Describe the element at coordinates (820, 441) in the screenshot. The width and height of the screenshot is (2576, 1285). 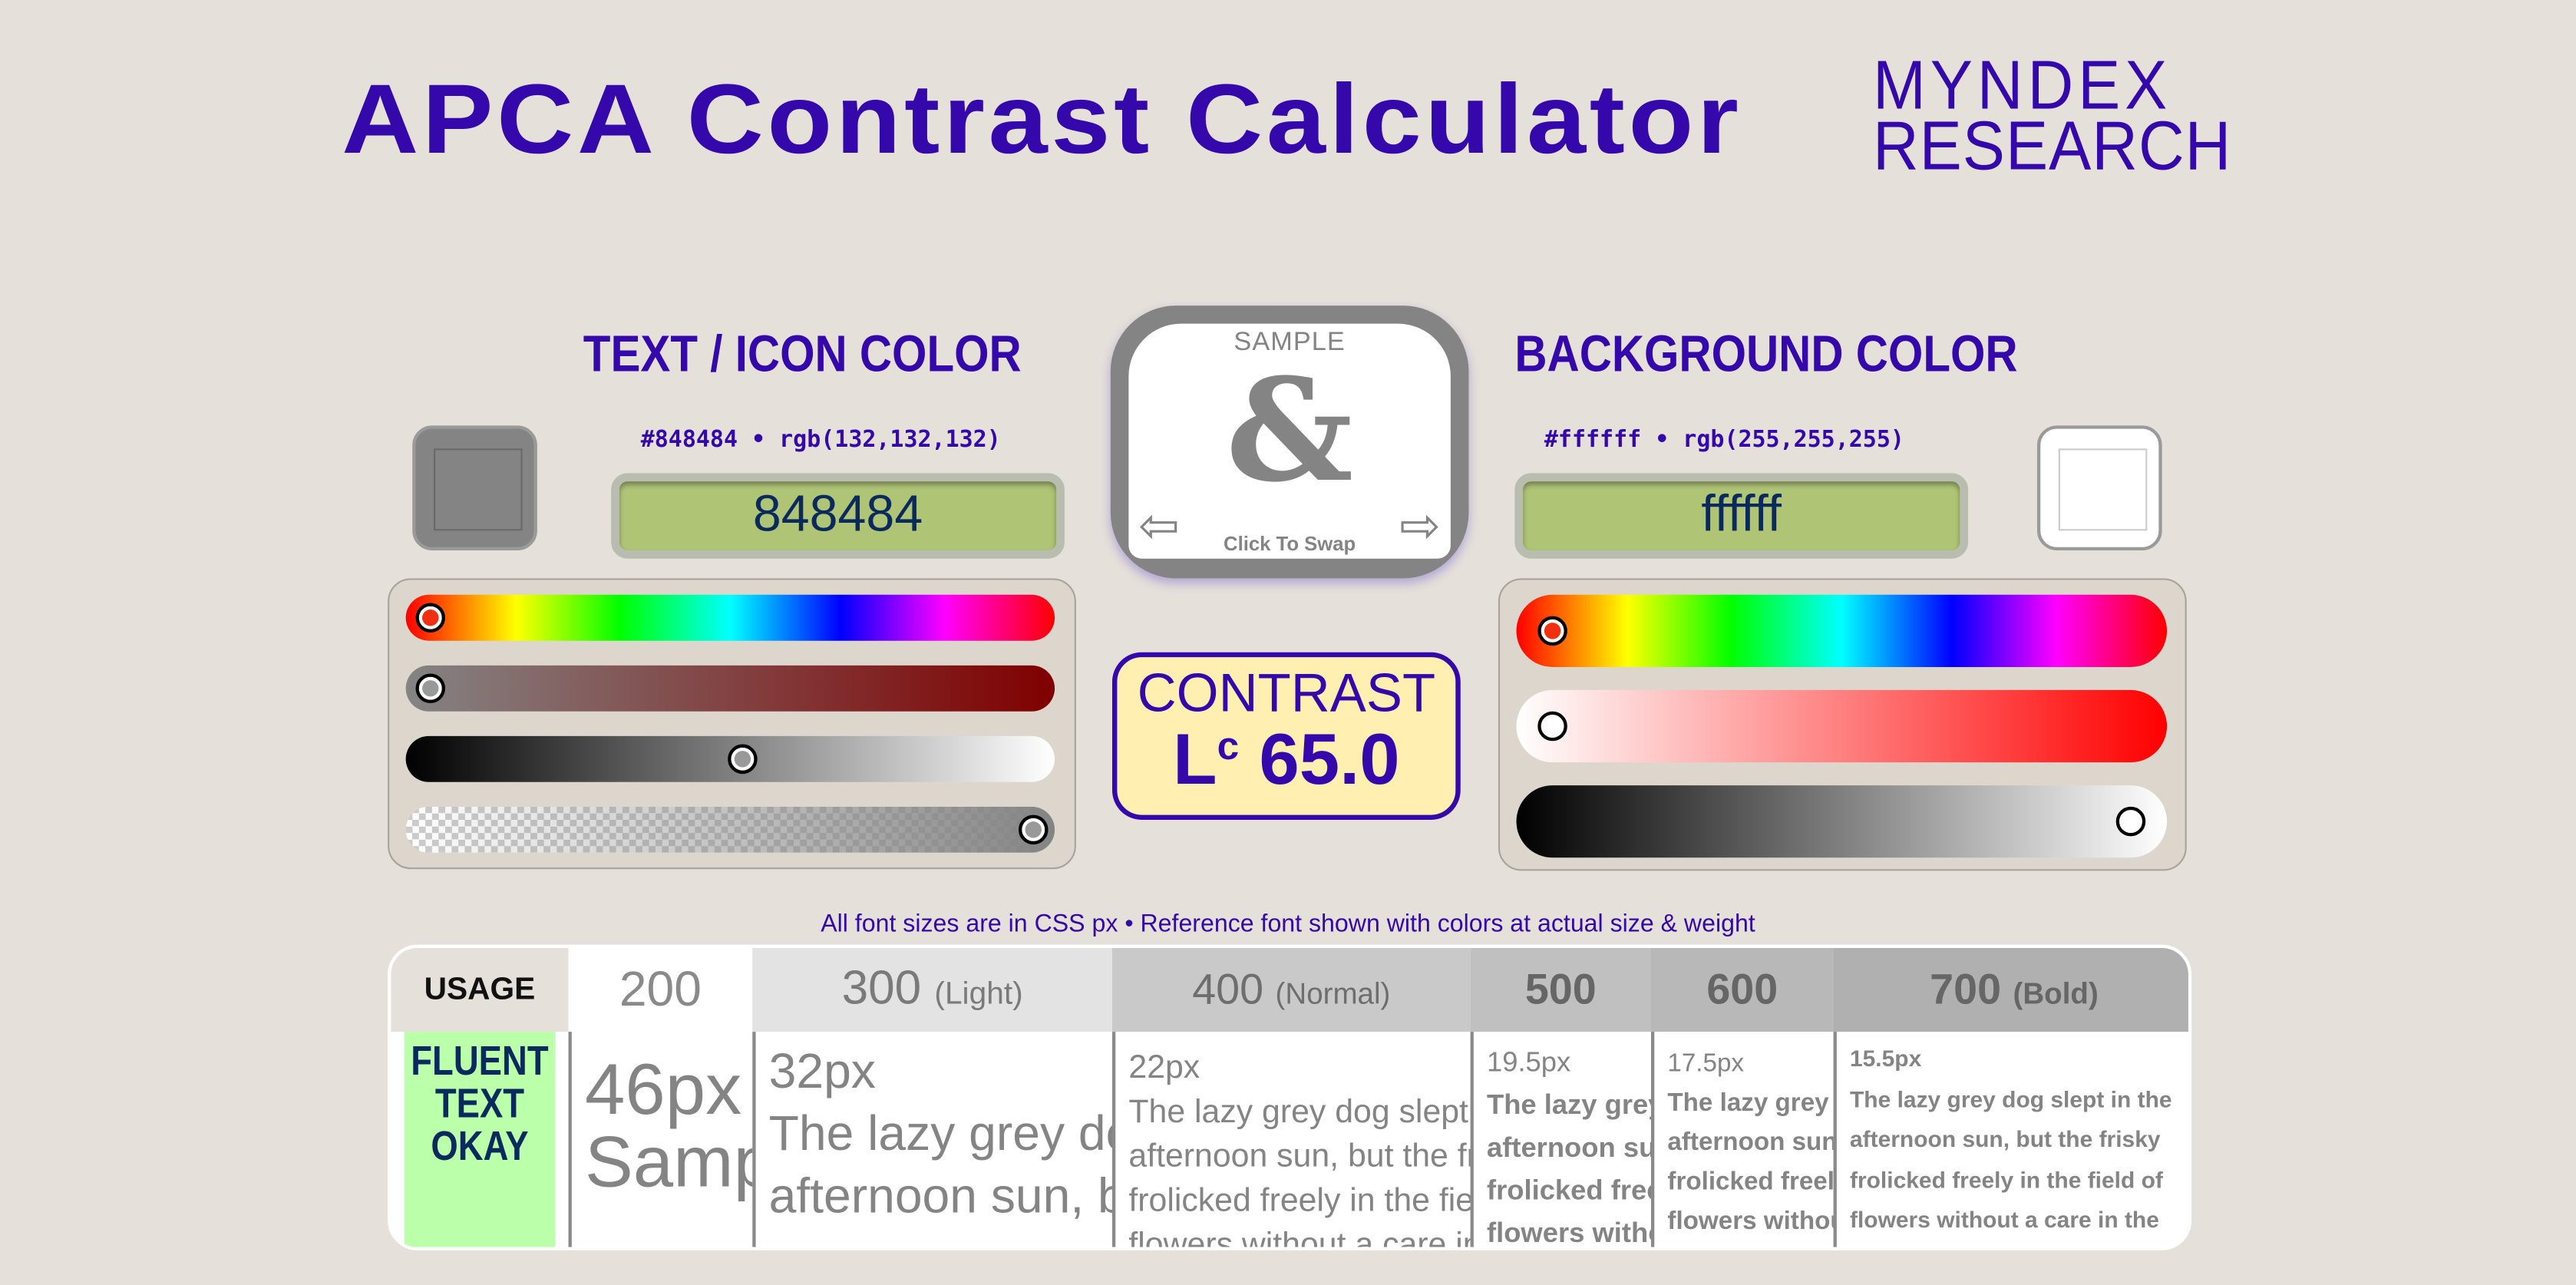
I see `text-color-readout: #848484 • rgb(132,132,132)` at that location.